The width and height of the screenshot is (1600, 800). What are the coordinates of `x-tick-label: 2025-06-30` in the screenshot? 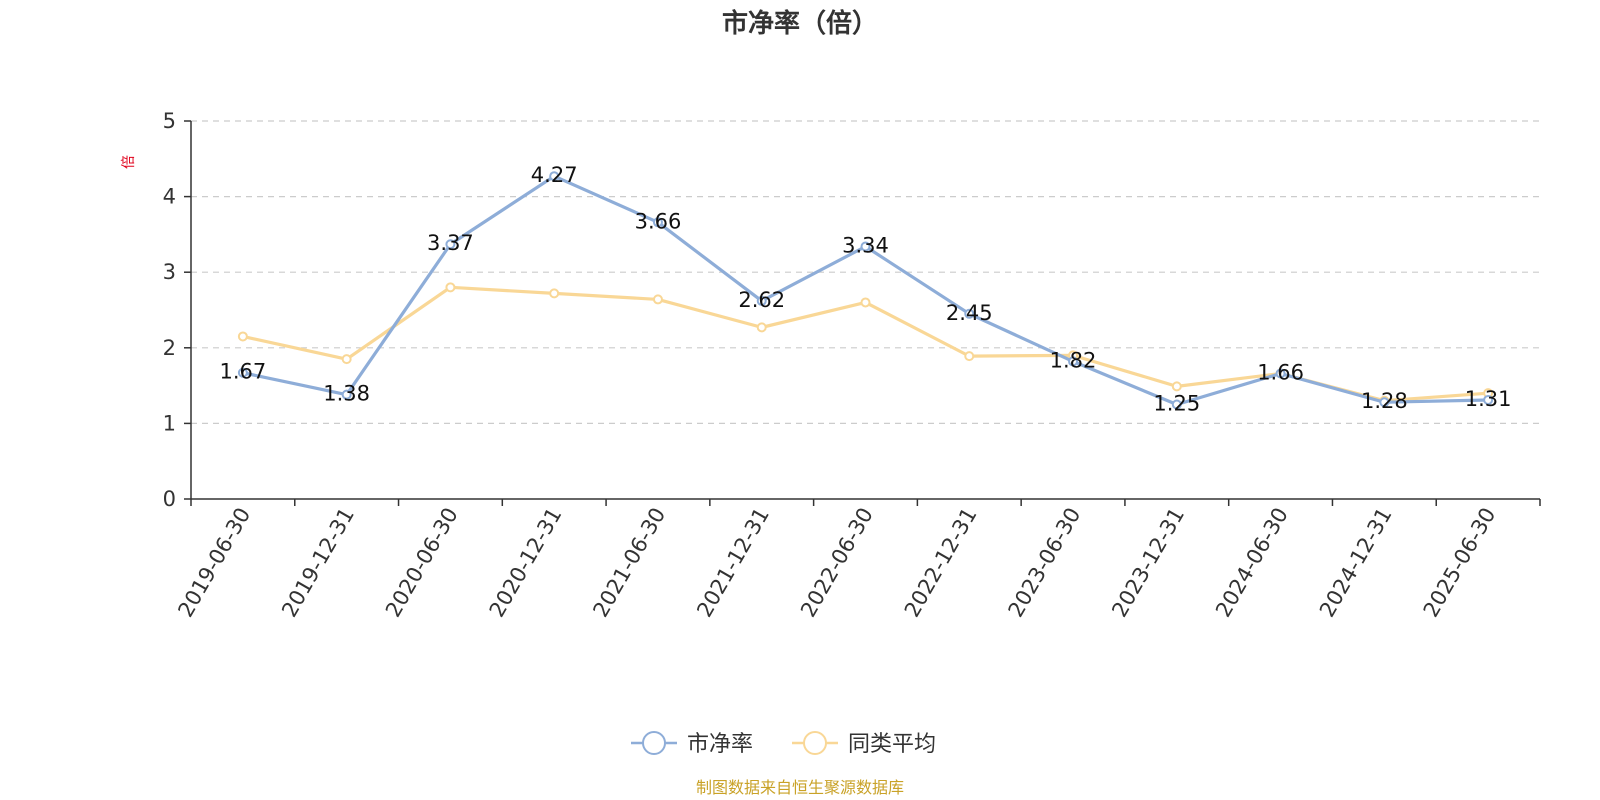 It's located at (1460, 563).